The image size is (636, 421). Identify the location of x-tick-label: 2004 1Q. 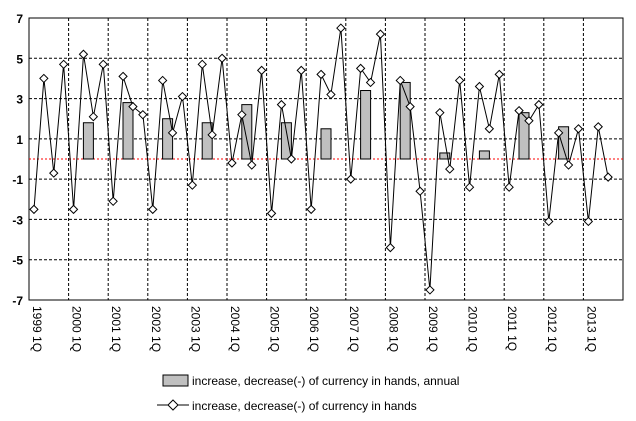
(235, 329).